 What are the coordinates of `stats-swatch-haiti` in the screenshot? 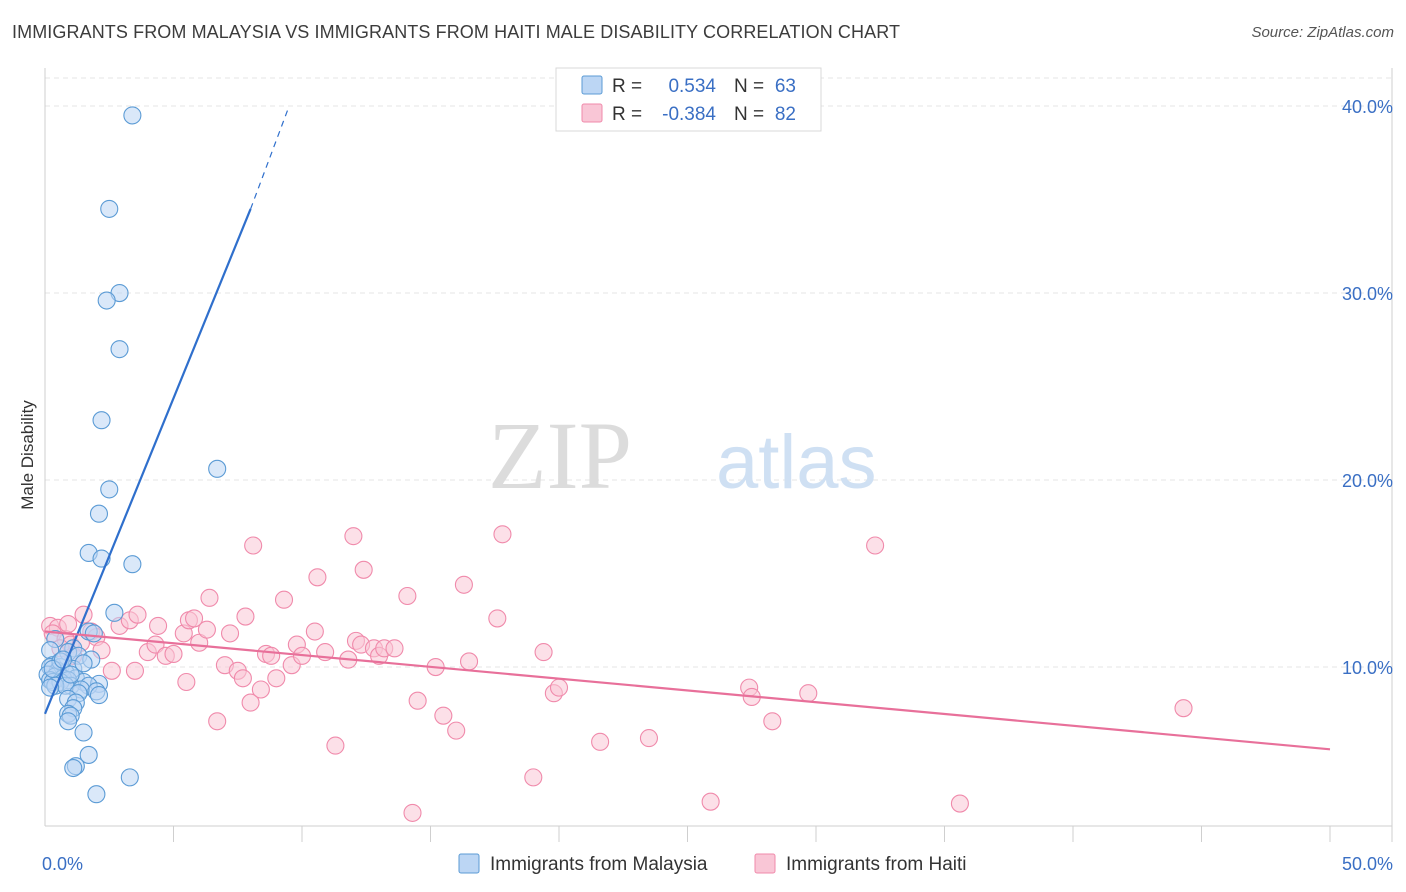 It's located at (592, 113).